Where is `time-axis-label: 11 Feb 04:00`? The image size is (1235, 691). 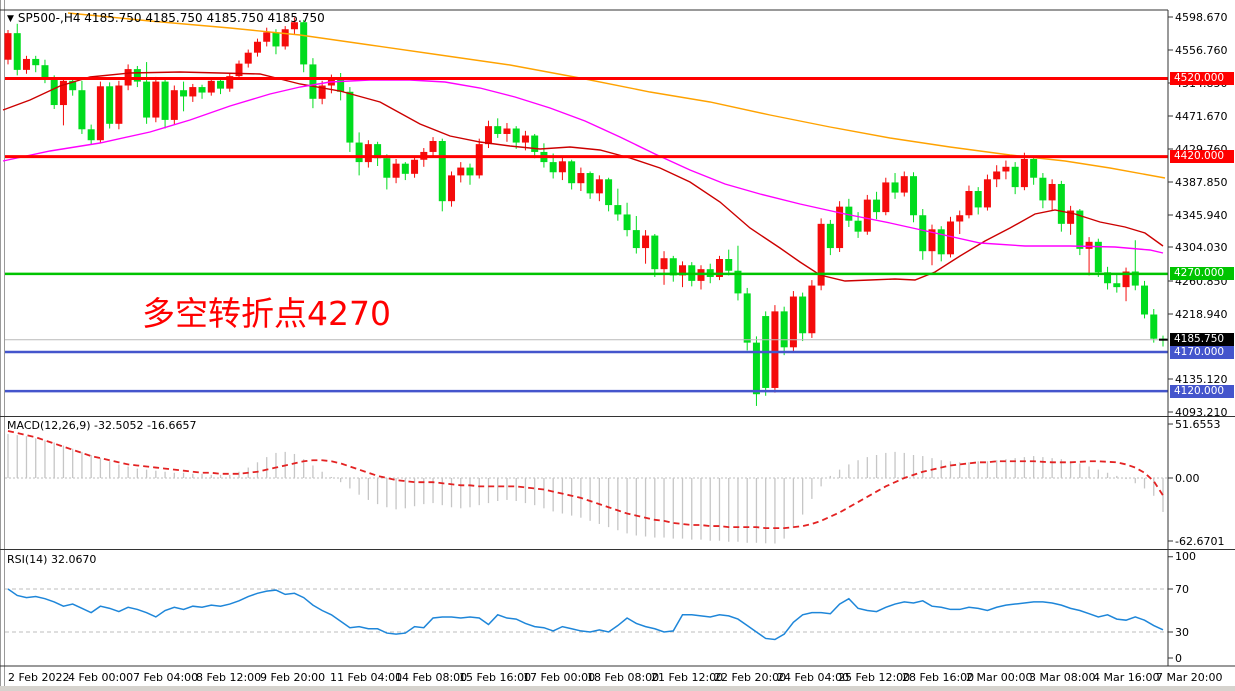 time-axis-label: 11 Feb 04:00 is located at coordinates (366, 677).